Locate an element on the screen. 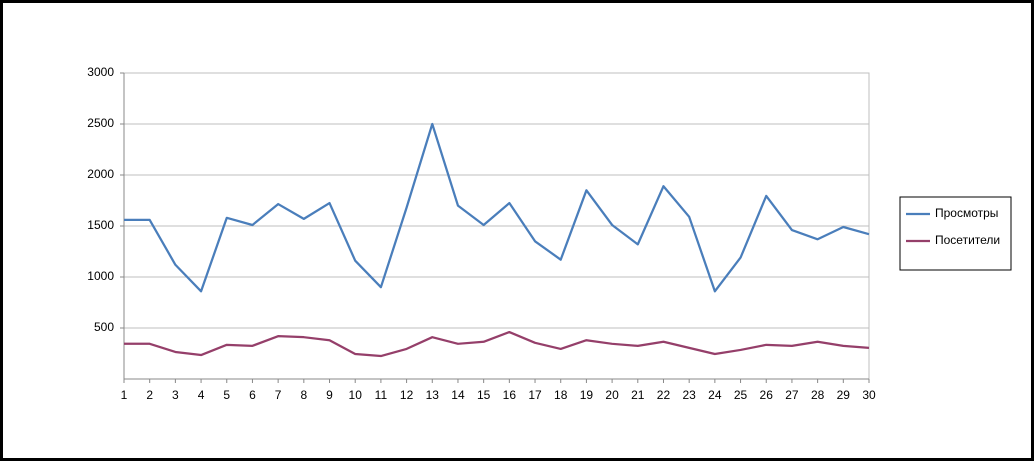 This screenshot has height=462, width=1035. x-tick-label: 20 is located at coordinates (612, 395).